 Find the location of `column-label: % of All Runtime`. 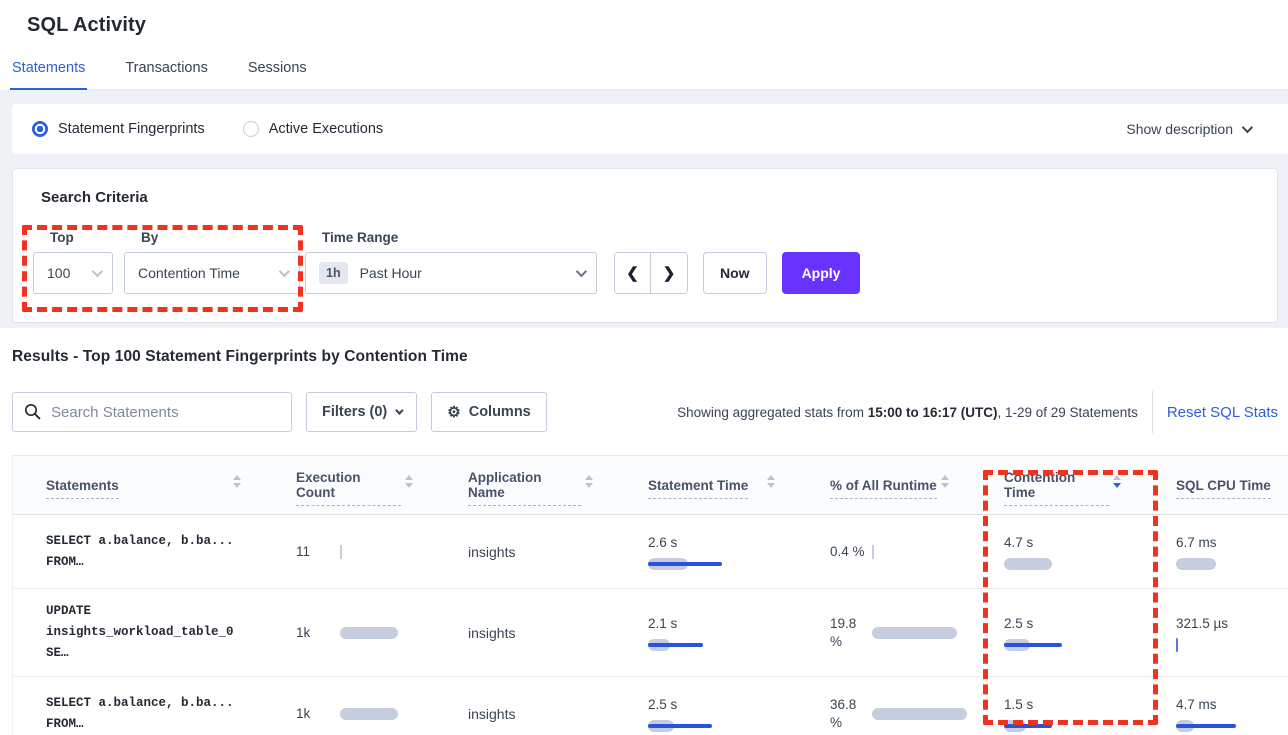

column-label: % of All Runtime is located at coordinates (883, 488).